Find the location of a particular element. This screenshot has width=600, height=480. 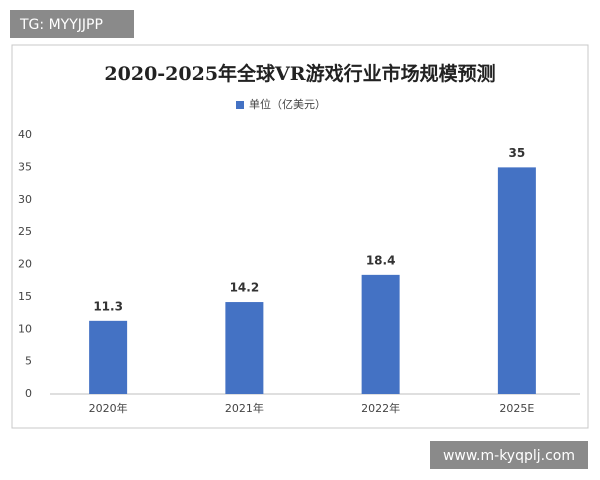

y-tick-label: 5 is located at coordinates (28, 361).